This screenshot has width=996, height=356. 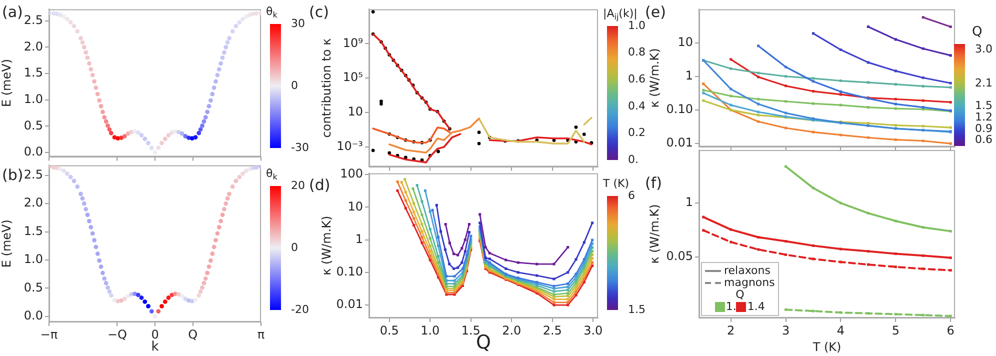 I want to click on annotation: magnons, so click(x=749, y=282).